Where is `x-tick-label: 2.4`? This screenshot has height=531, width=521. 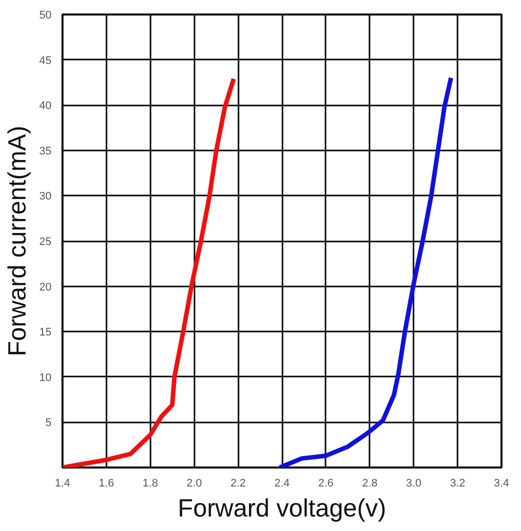 x-tick-label: 2.4 is located at coordinates (282, 484).